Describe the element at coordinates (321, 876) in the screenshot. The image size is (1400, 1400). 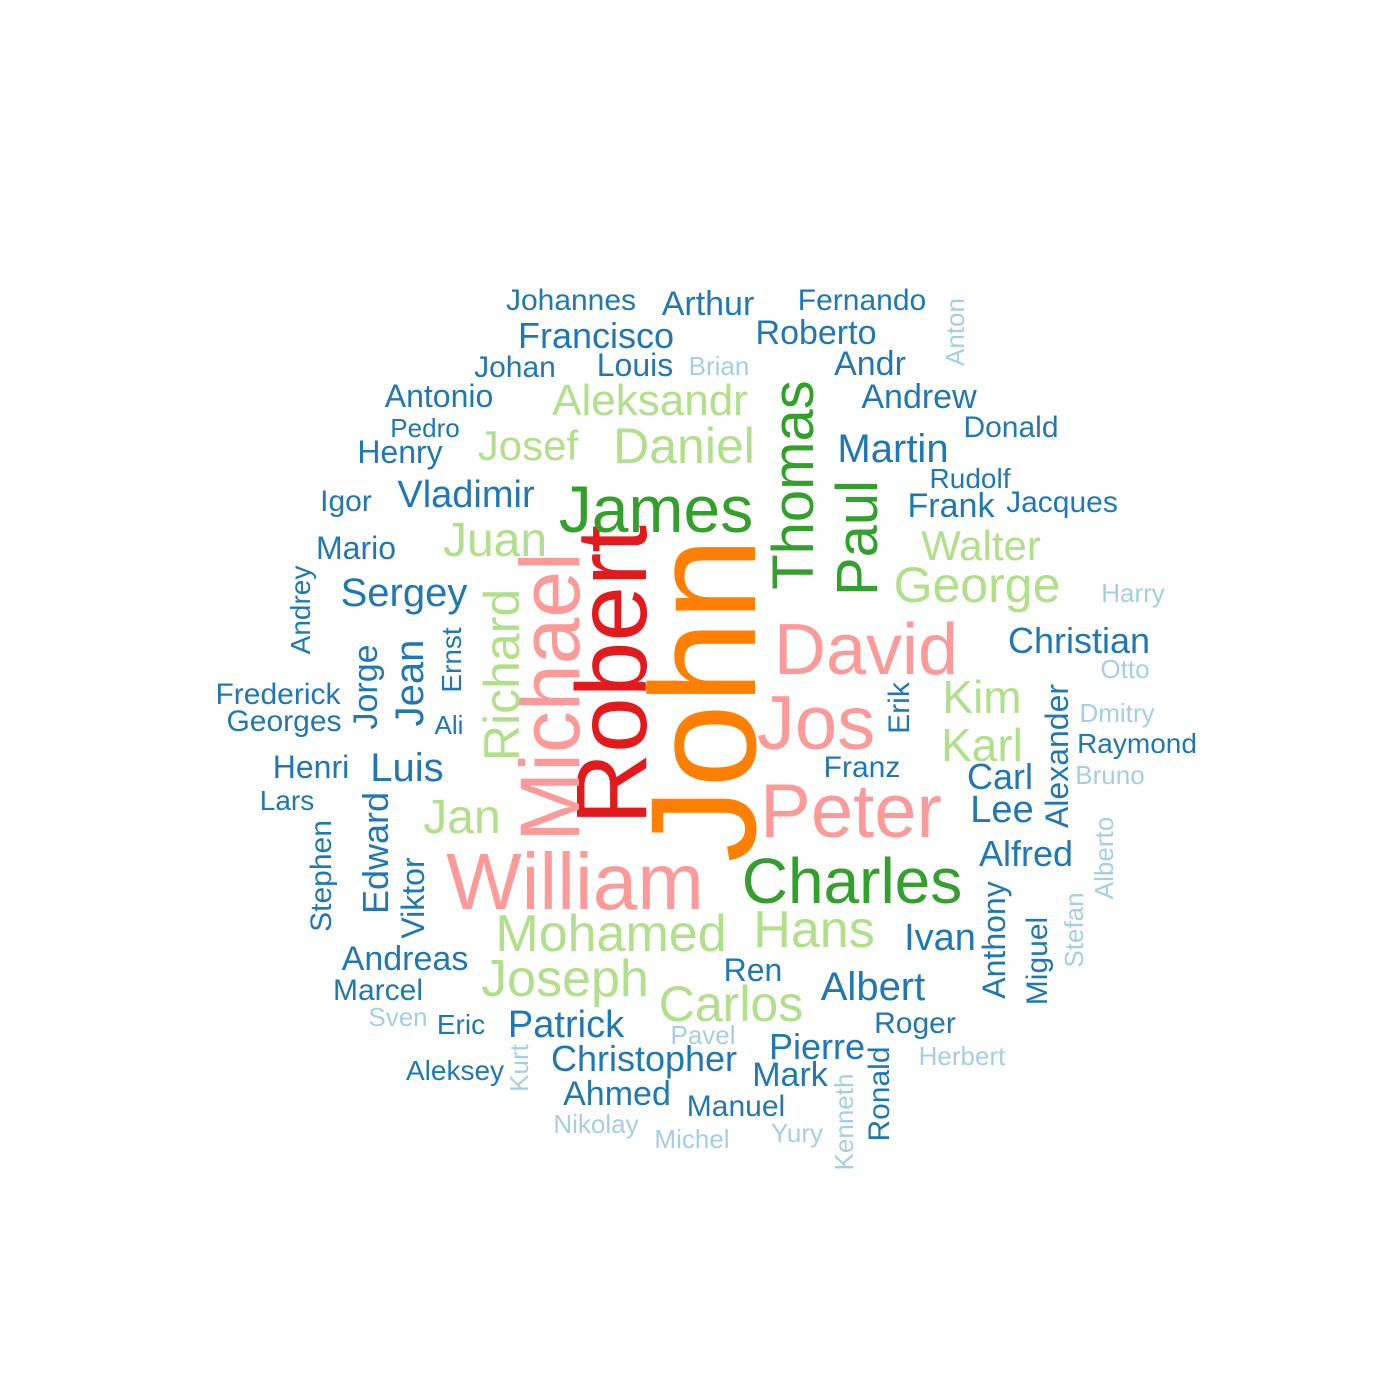
I see `word-stephen: Stephen` at that location.